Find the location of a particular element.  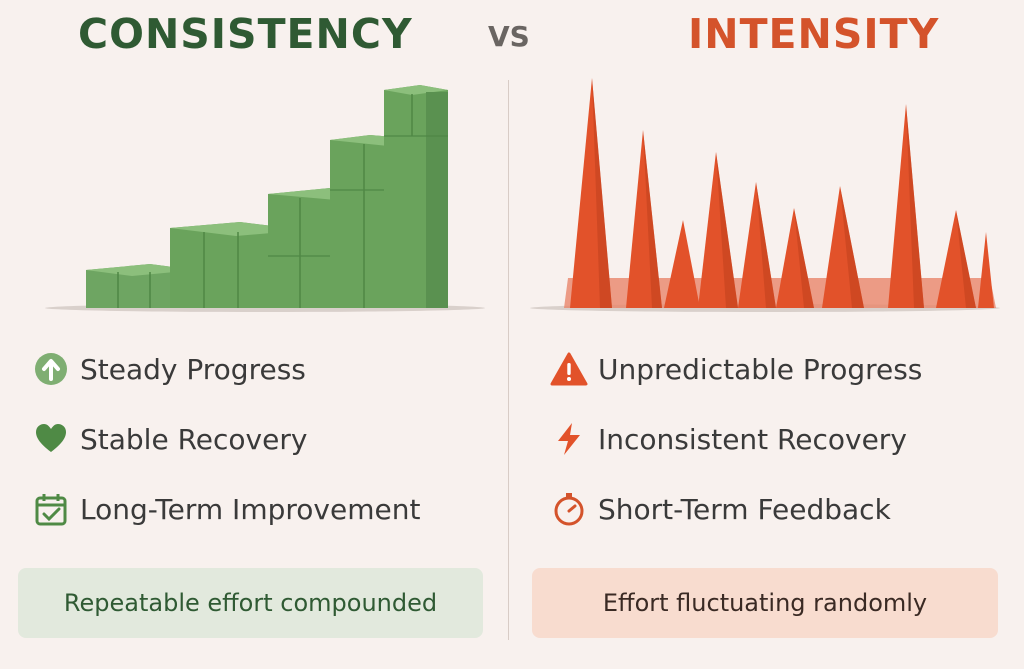

right-item-1: Unpredictable Progress is located at coordinates (736, 369).